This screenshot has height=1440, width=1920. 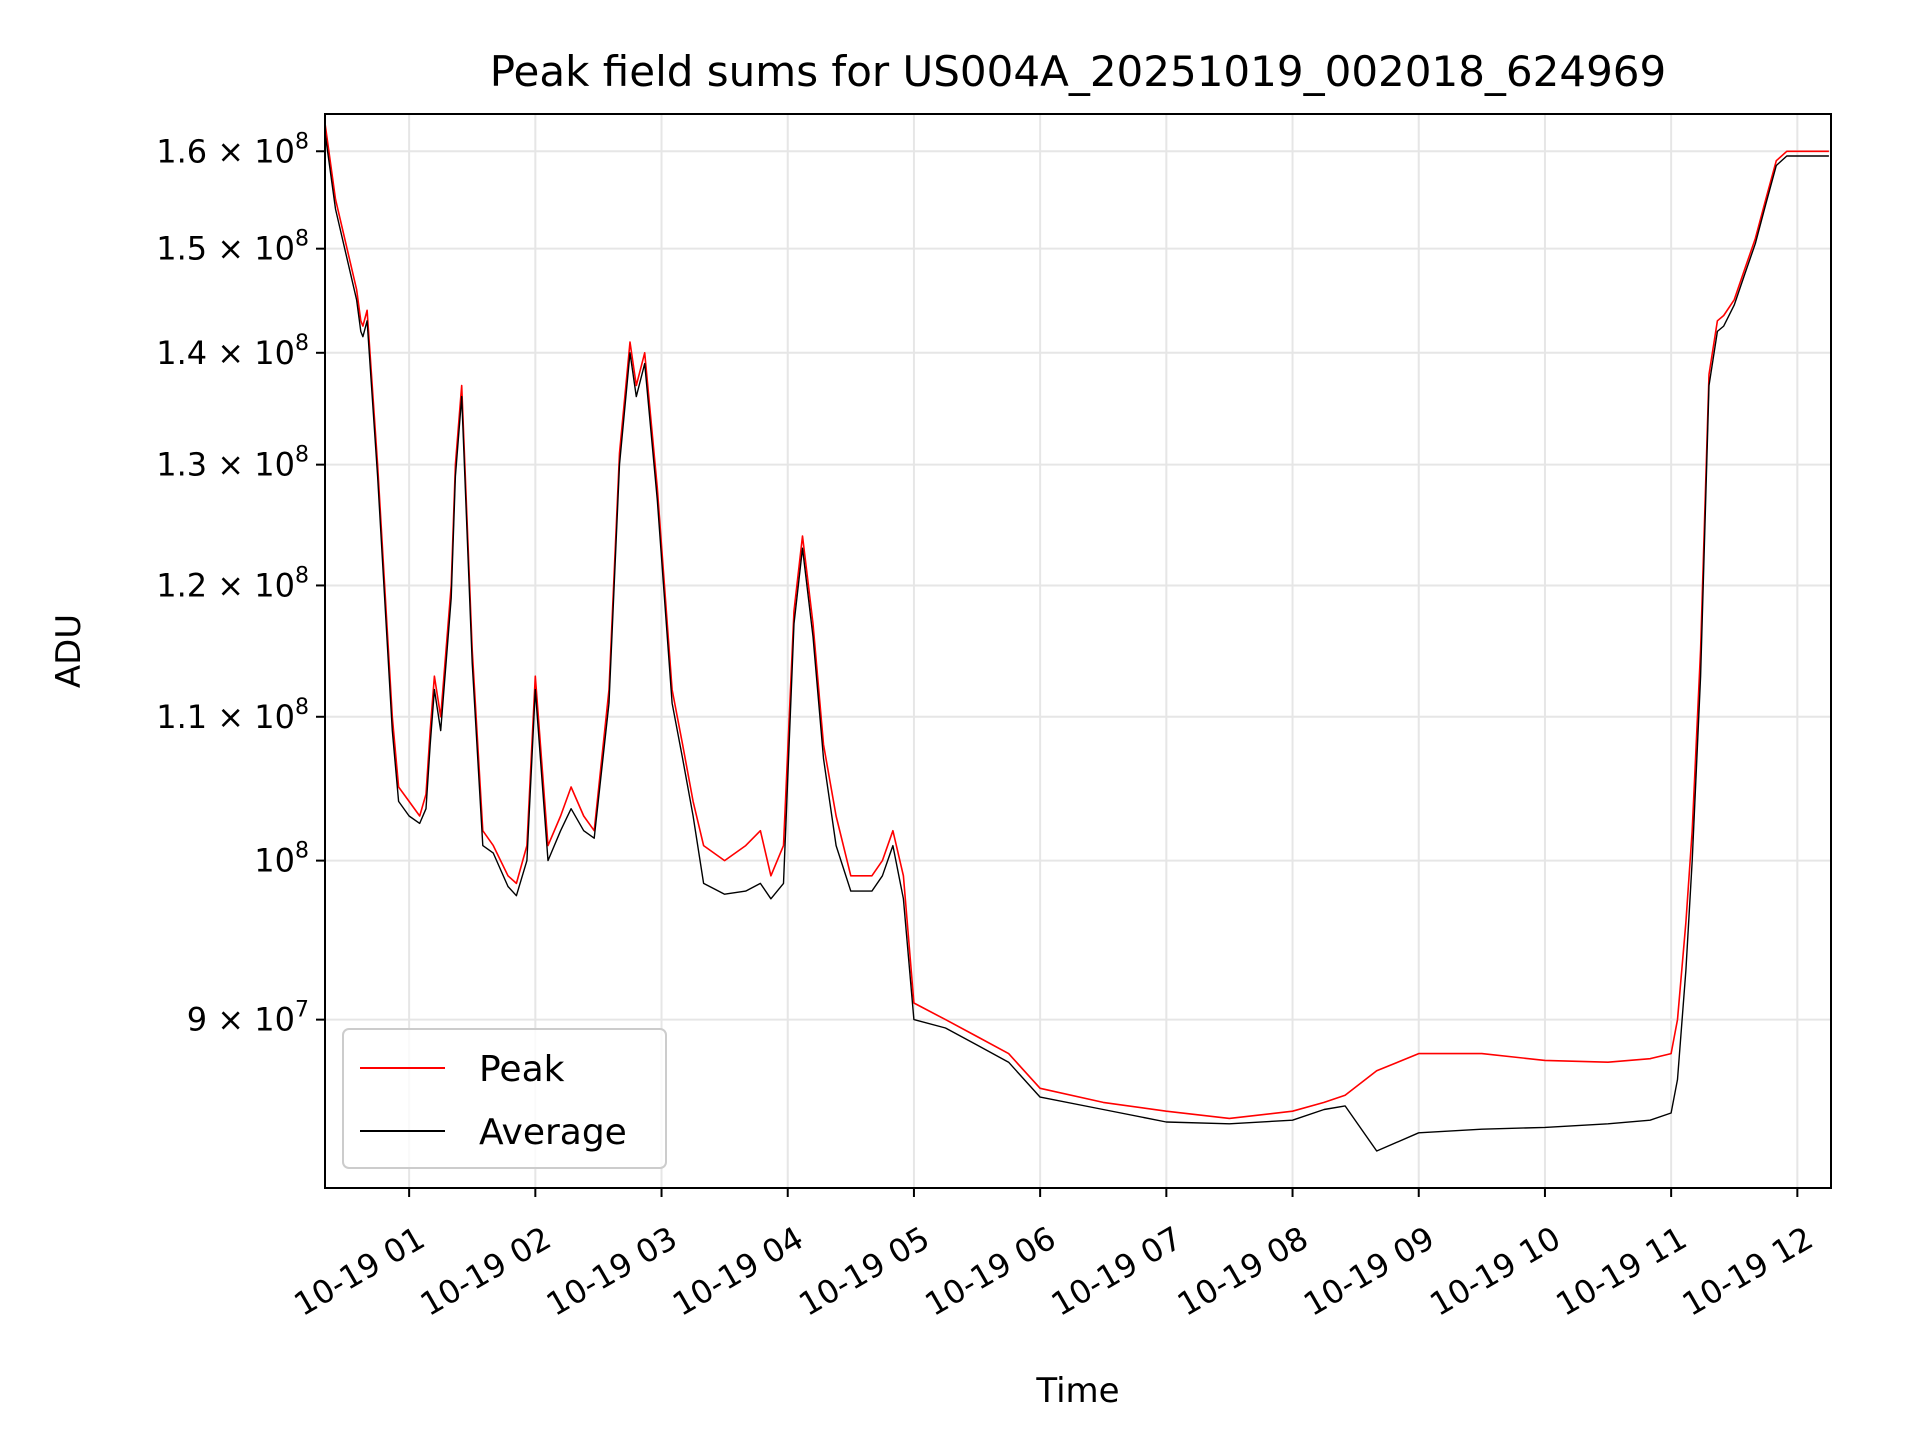 I want to click on legend-box, so click(x=504, y=1098).